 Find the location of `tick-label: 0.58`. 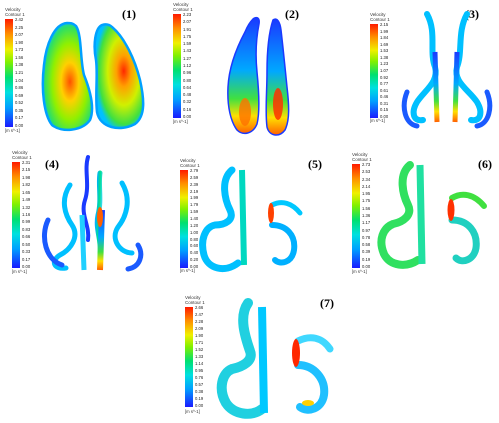

tick-label: 0.58 is located at coordinates (366, 245).